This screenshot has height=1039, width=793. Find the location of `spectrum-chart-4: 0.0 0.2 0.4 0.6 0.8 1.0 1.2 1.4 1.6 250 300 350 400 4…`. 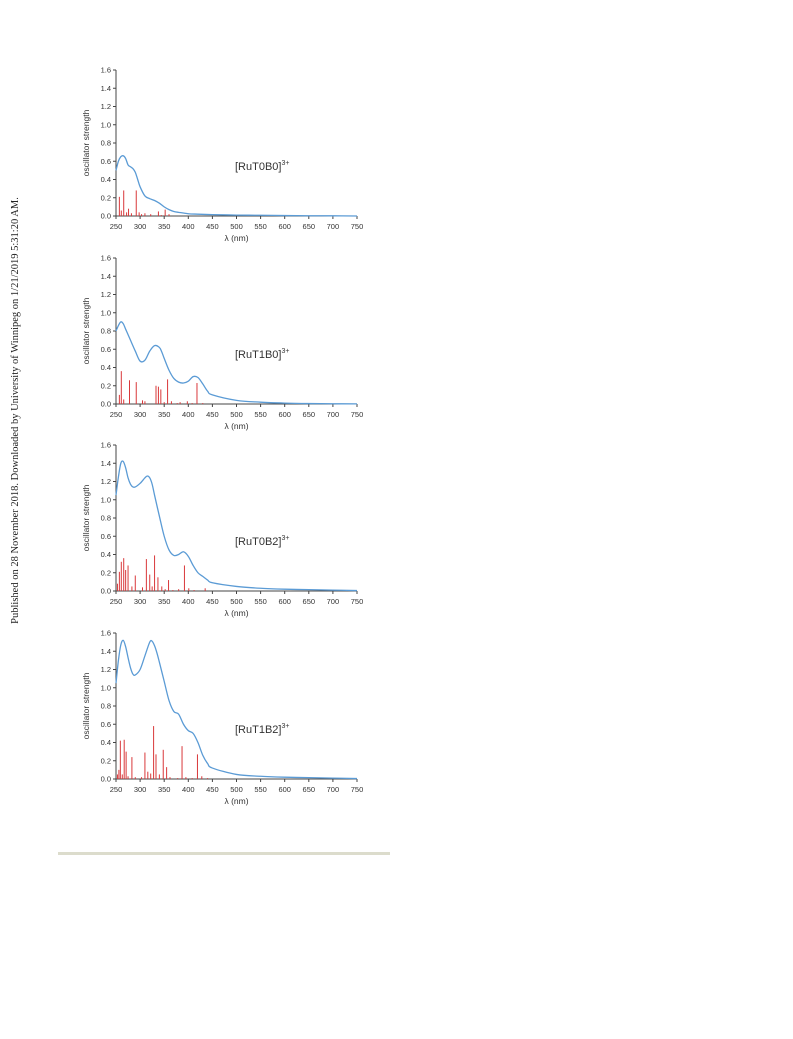

spectrum-chart-4: 0.0 0.2 0.4 0.6 0.8 1.0 1.2 1.4 1.6 250 300 350 400 4… is located at coordinates (222, 718).